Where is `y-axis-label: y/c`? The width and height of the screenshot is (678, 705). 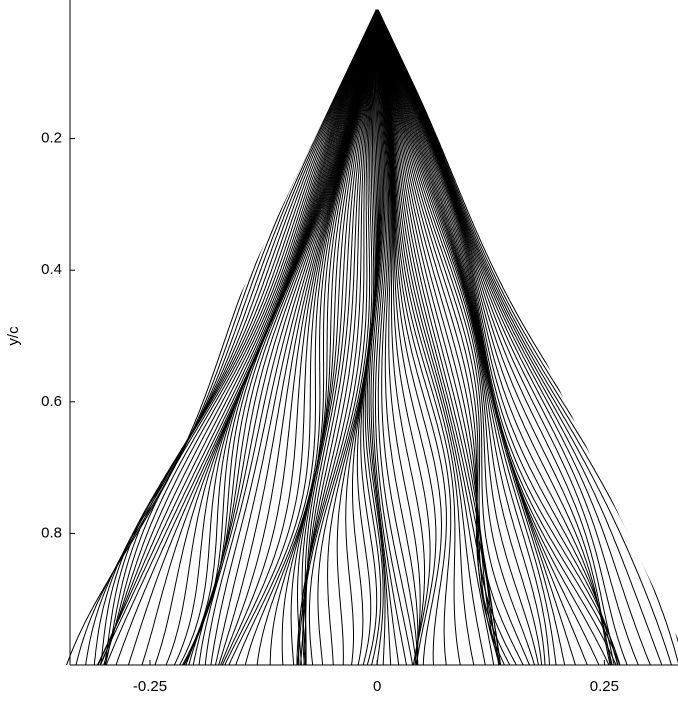
y-axis-label: y/c is located at coordinates (13, 336).